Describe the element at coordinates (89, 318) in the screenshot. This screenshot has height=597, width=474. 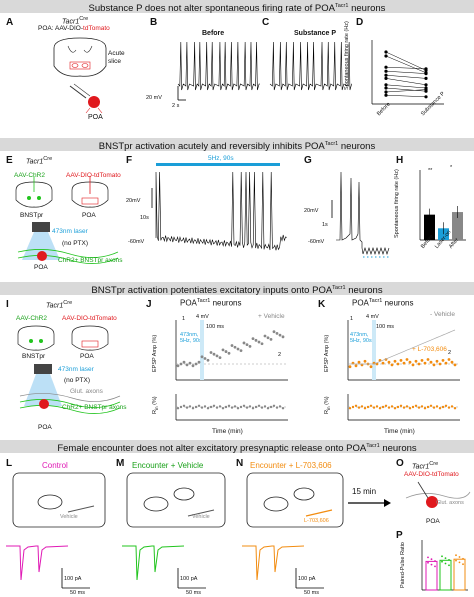
I see `virus2-label-i: AAV-DIO-tdTomato` at that location.